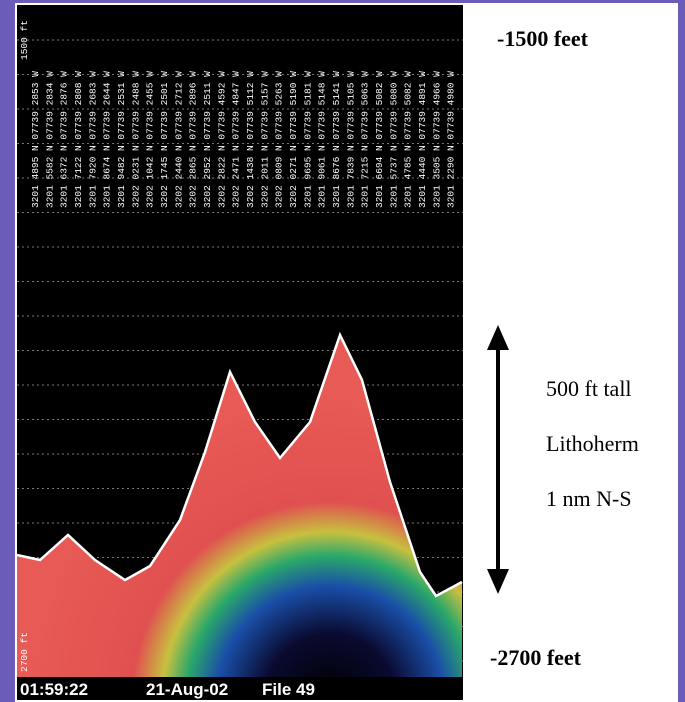  I want to click on column-label: 3201 6694 N 07739 5082 W, so click(379, 139).